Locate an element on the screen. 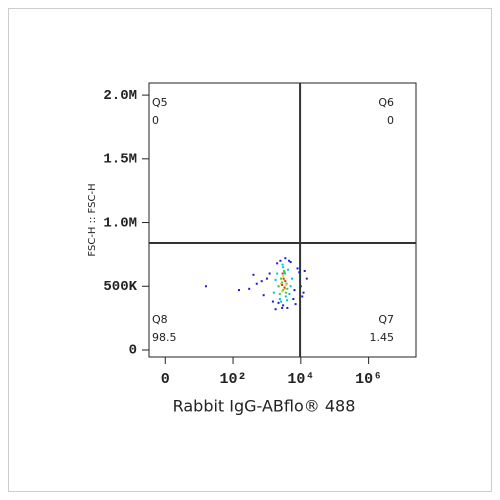 Image resolution: width=500 pixels, height=500 pixels. x-tick-label: 0 is located at coordinates (165, 379).